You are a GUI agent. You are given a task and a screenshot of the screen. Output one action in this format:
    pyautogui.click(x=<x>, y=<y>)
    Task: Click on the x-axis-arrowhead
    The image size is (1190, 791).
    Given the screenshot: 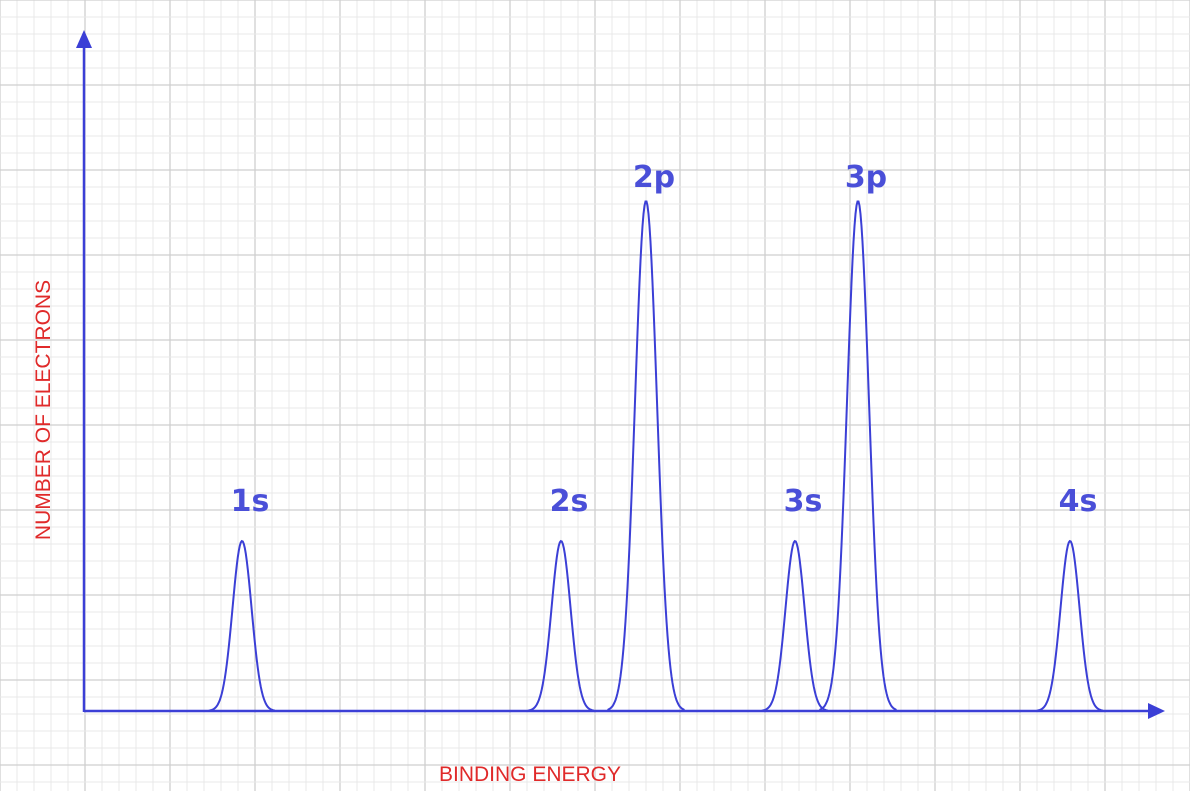 What is the action you would take?
    pyautogui.click(x=1156, y=711)
    